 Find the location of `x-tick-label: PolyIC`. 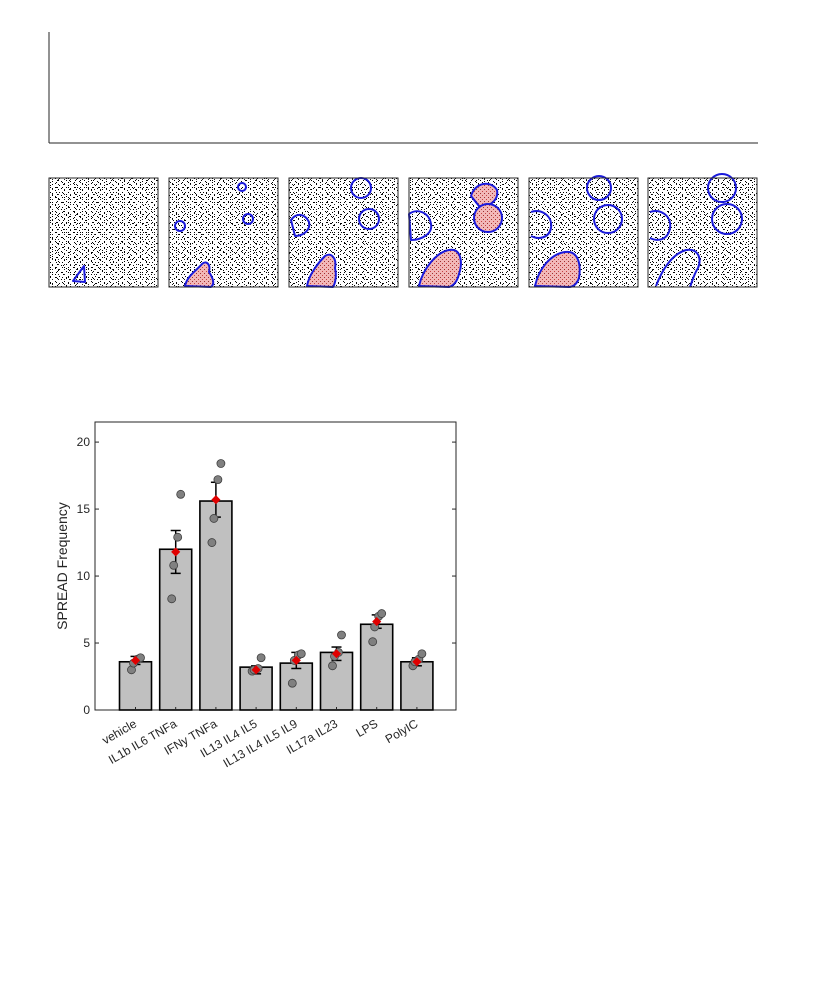

x-tick-label: PolyIC is located at coordinates (402, 731).